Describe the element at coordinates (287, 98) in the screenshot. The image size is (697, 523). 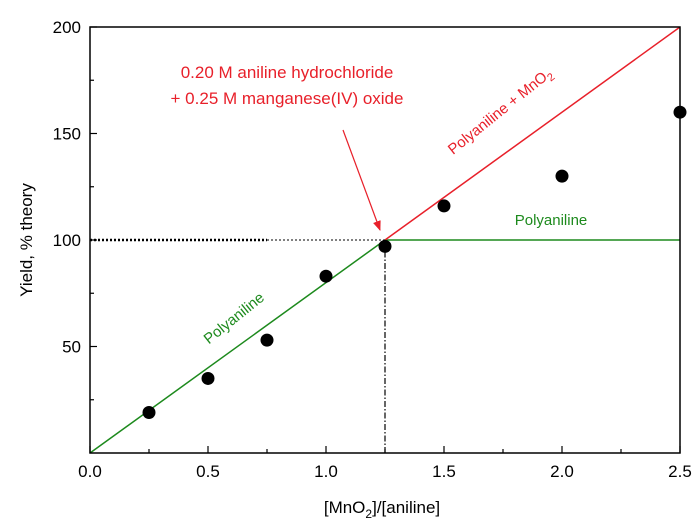
I see `conditions-line-2: + 0.25 M manganese(IV) oxide` at that location.